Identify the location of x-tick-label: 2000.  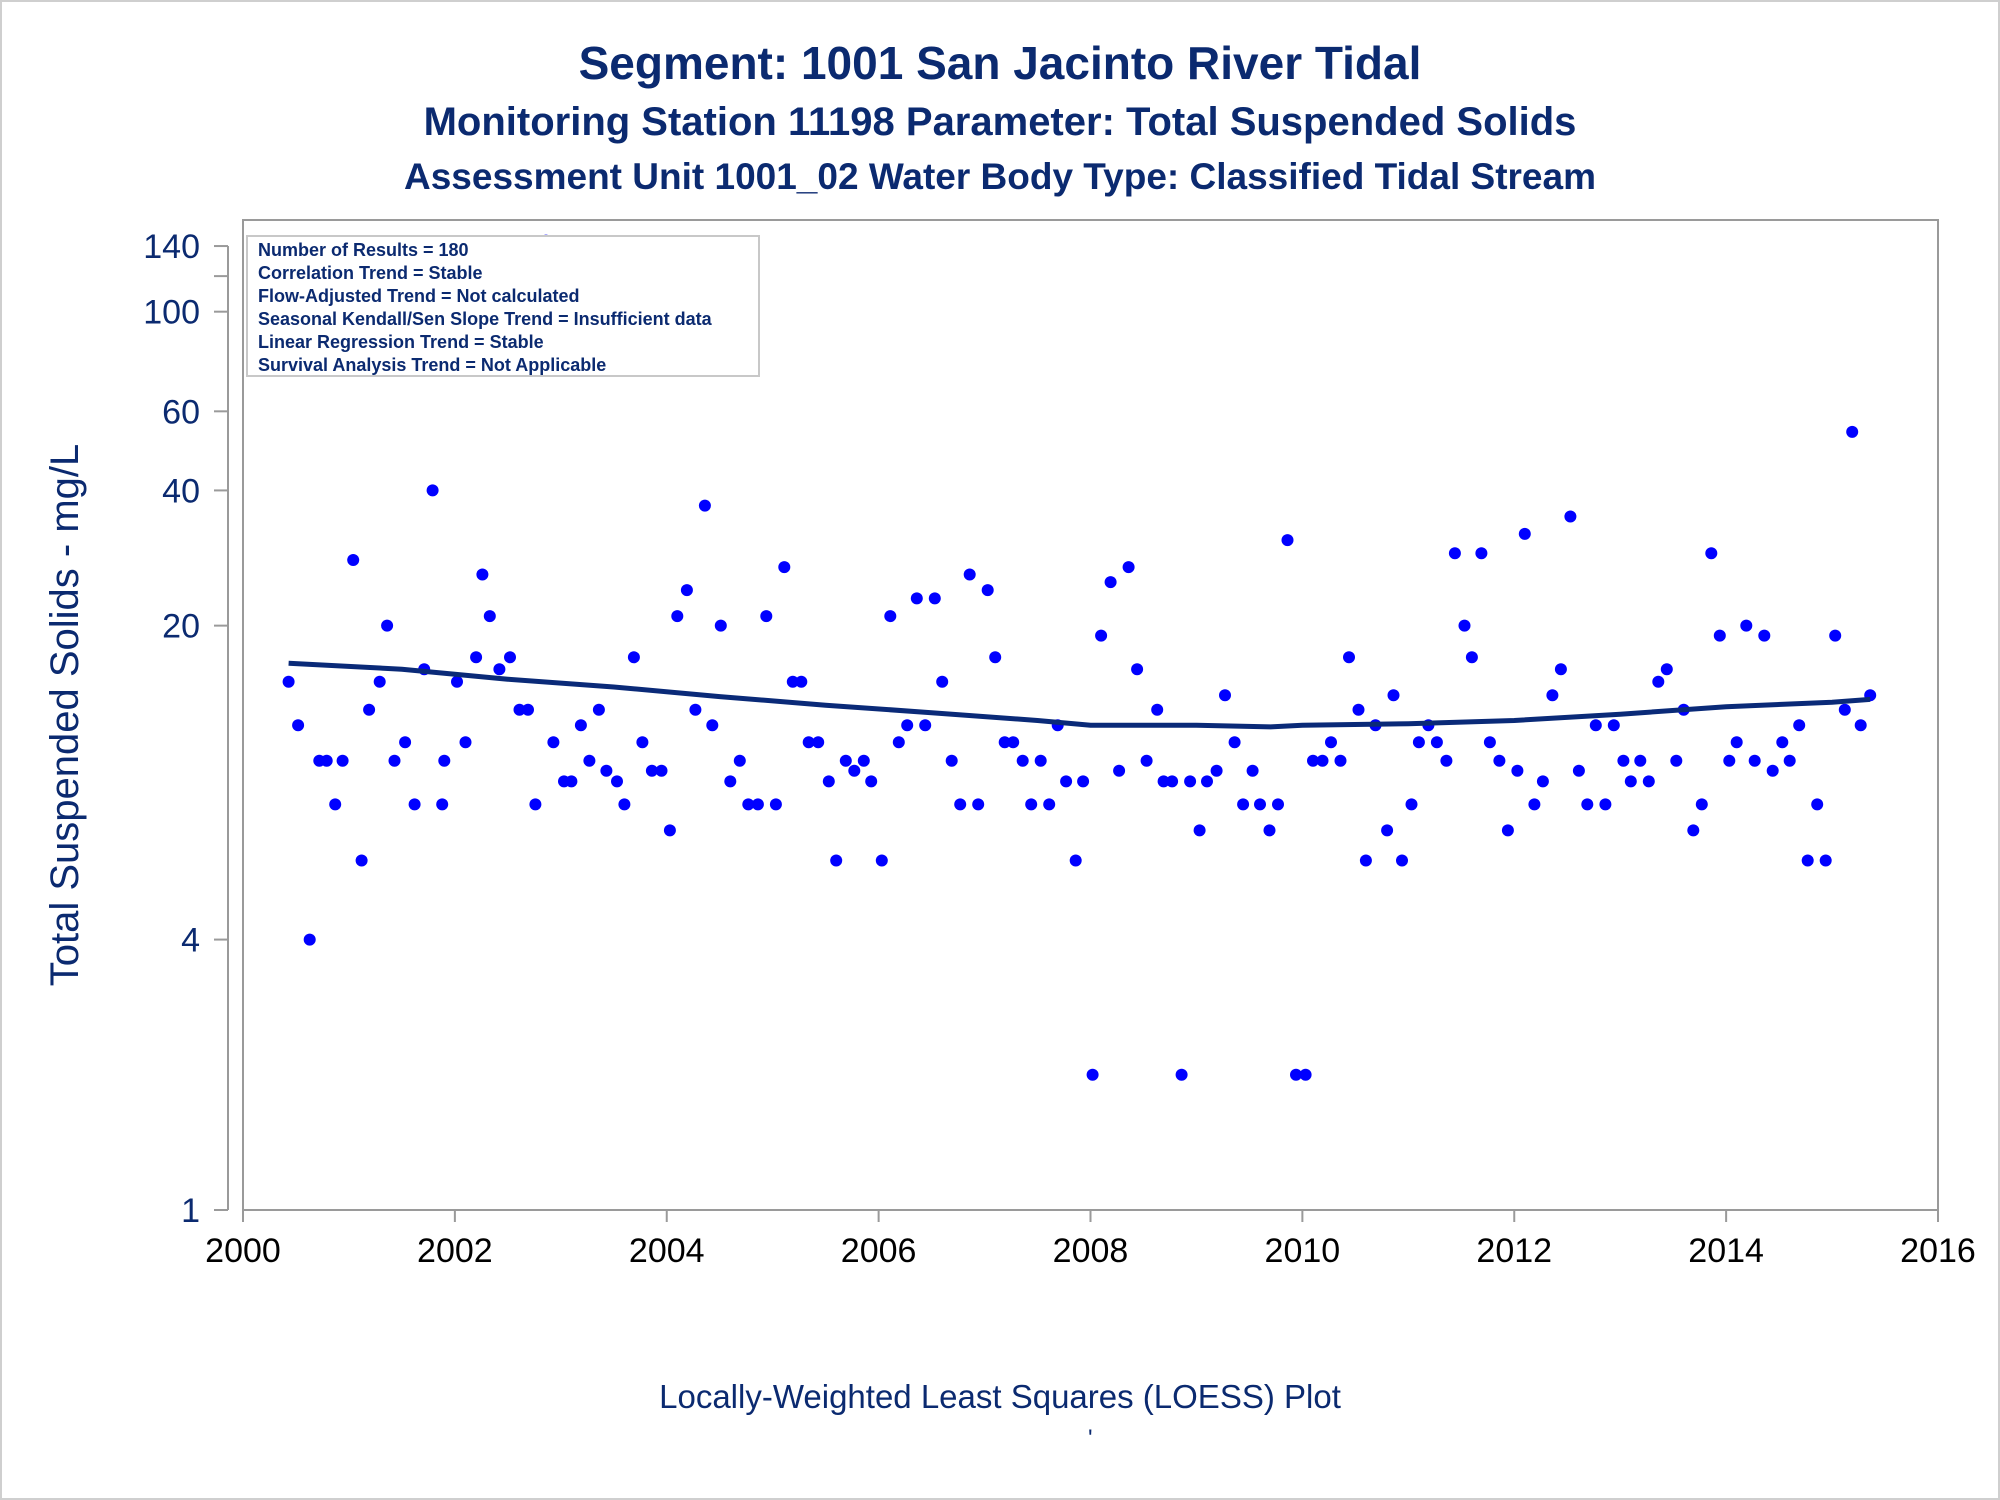
(243, 1251).